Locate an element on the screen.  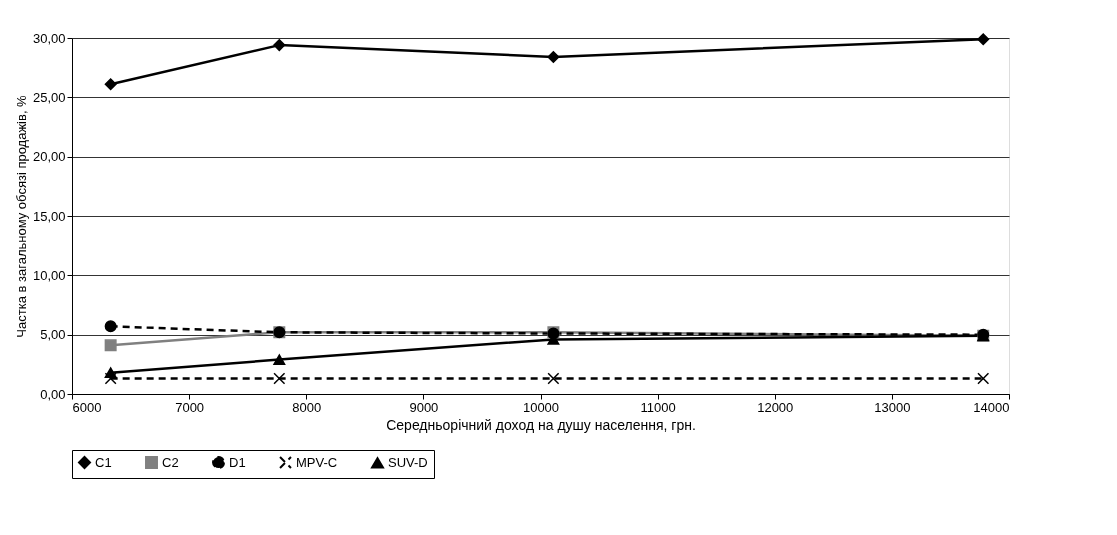
x-tick-label: 9000 is located at coordinates (424, 407).